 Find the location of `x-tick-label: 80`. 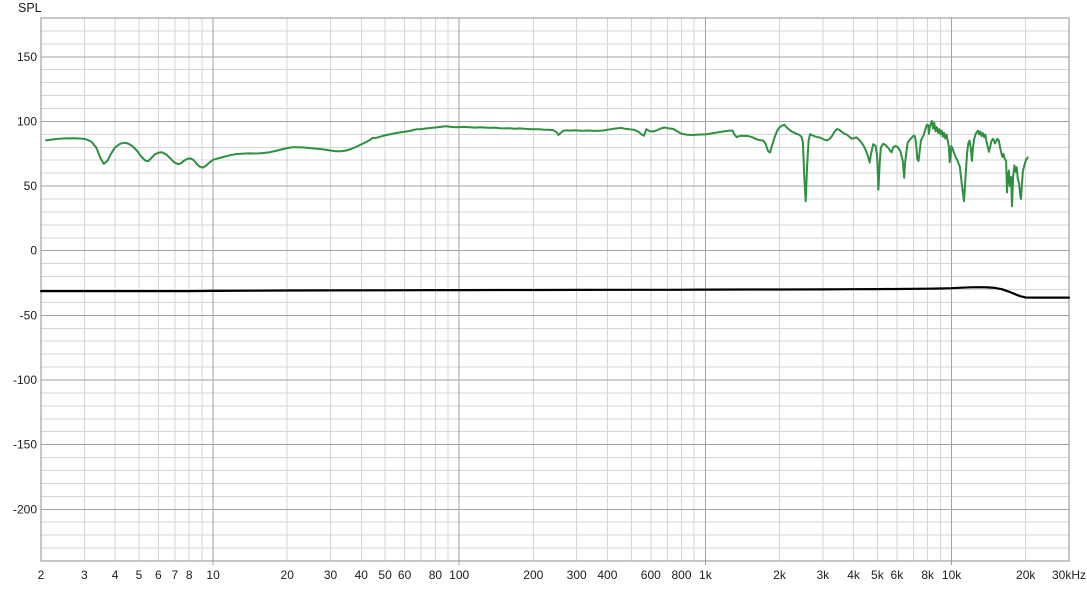

x-tick-label: 80 is located at coordinates (436, 575).